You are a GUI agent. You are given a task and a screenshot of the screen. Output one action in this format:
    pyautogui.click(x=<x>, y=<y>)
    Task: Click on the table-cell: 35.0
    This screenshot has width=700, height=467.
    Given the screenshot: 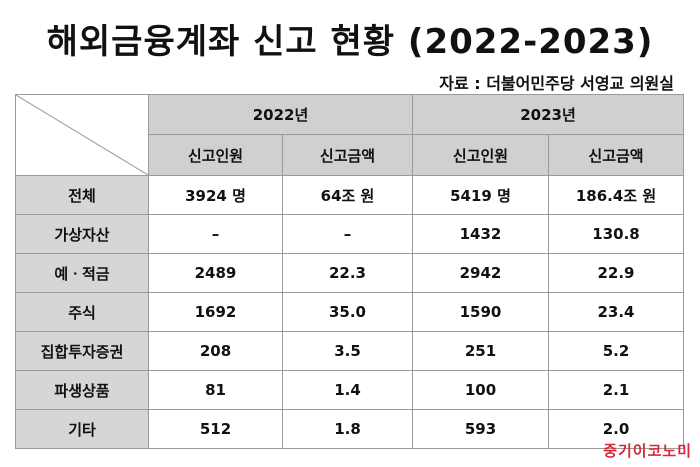 What is the action you would take?
    pyautogui.click(x=347, y=312)
    